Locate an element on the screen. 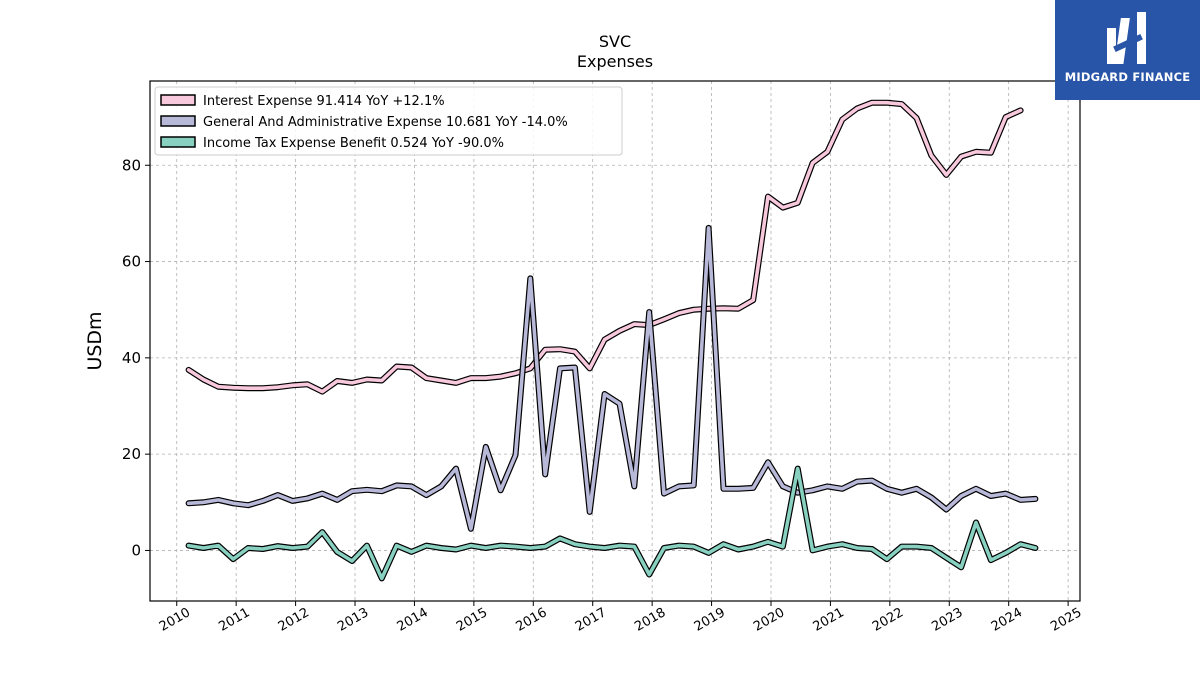 Image resolution: width=1200 pixels, height=675 pixels. legend-entry: Interest Expense 91.414 YoY +12.1% is located at coordinates (324, 101).